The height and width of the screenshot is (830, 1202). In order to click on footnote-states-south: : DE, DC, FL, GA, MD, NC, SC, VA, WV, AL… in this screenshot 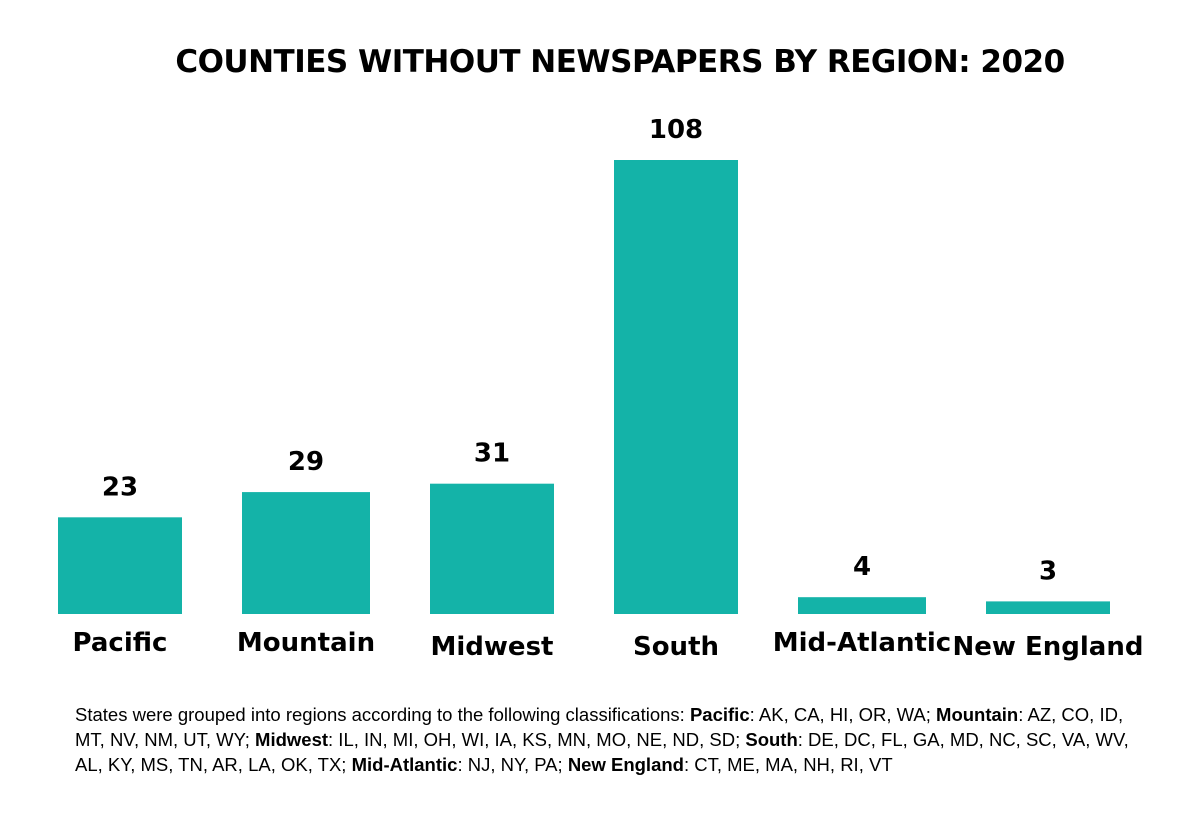, I will do `click(602, 752)`.